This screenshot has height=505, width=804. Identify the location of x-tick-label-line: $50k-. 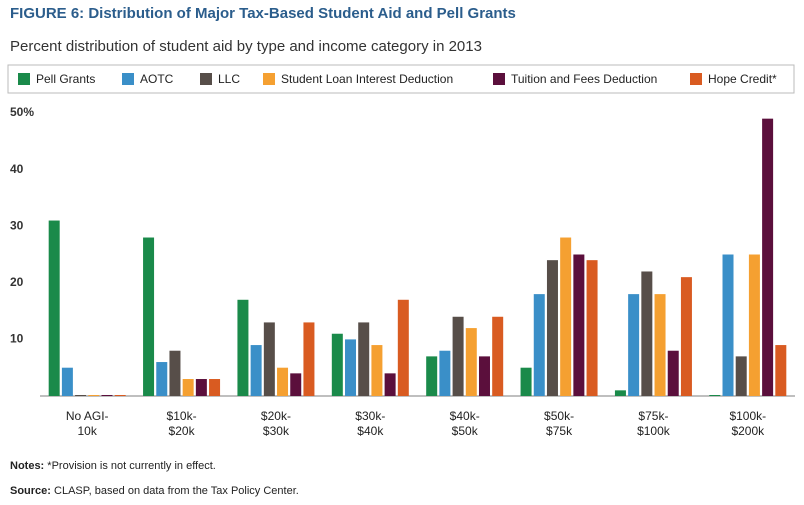
(559, 416).